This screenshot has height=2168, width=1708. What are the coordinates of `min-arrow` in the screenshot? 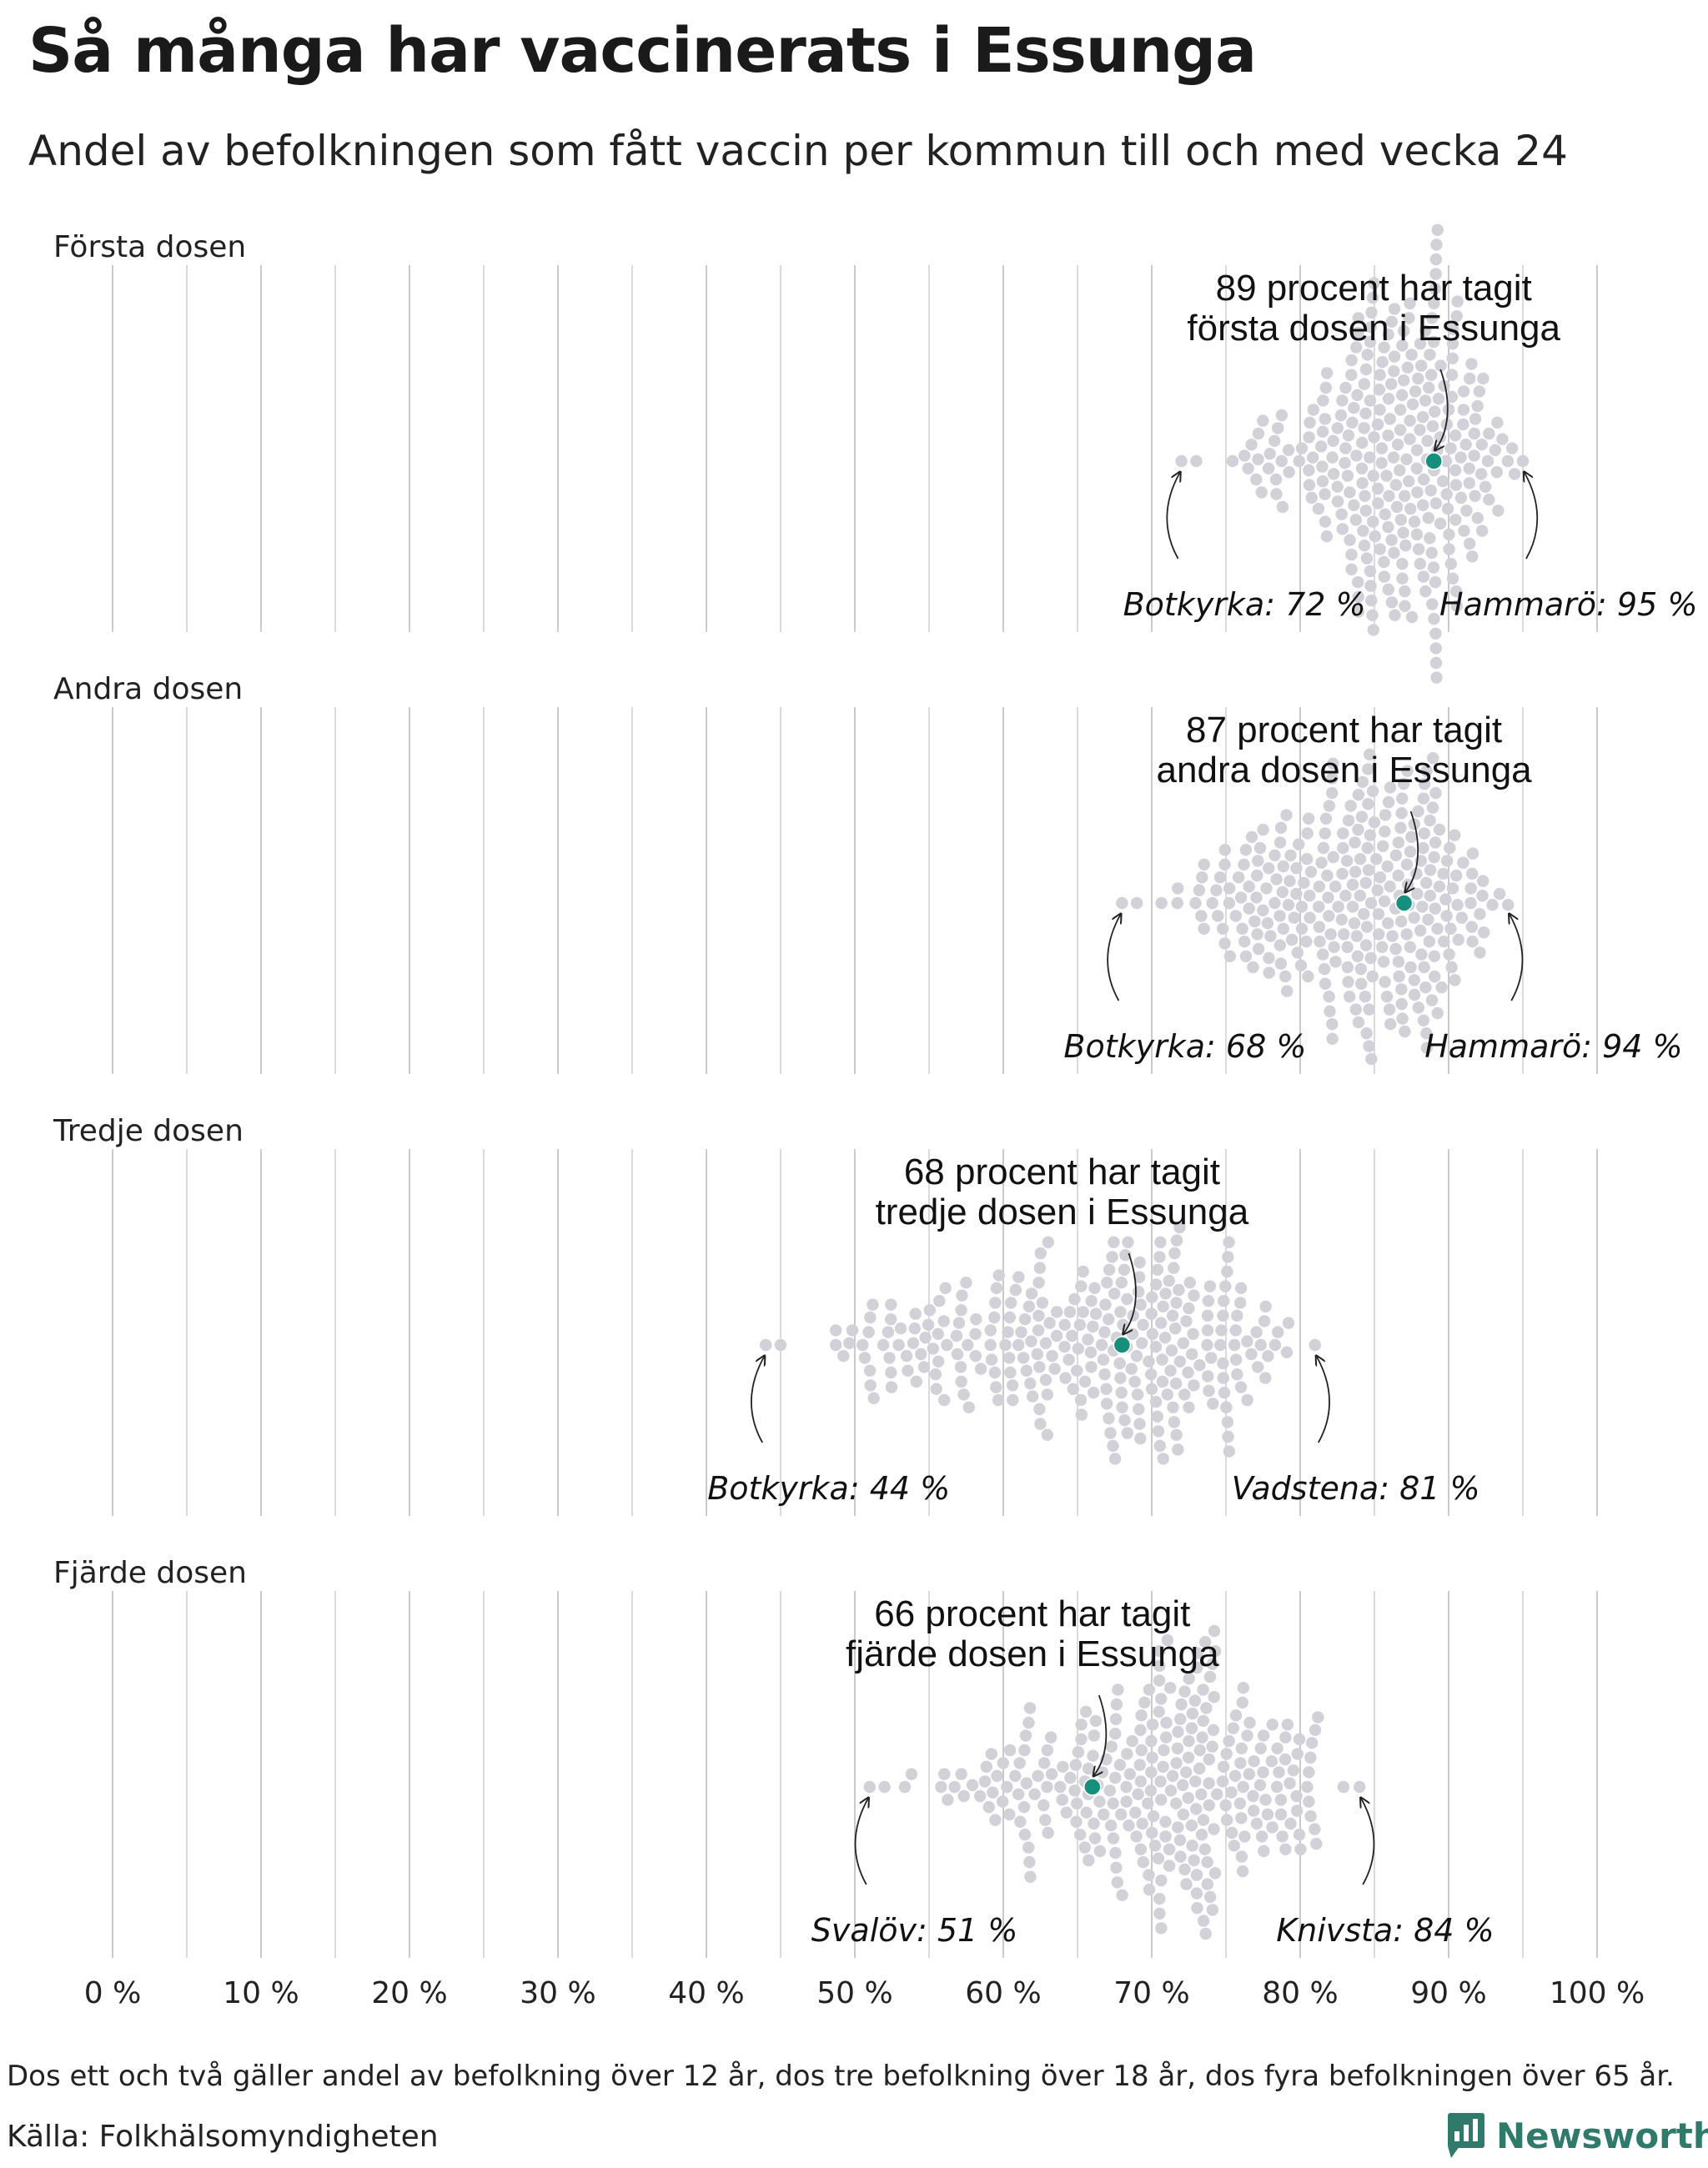 It's located at (1113, 958).